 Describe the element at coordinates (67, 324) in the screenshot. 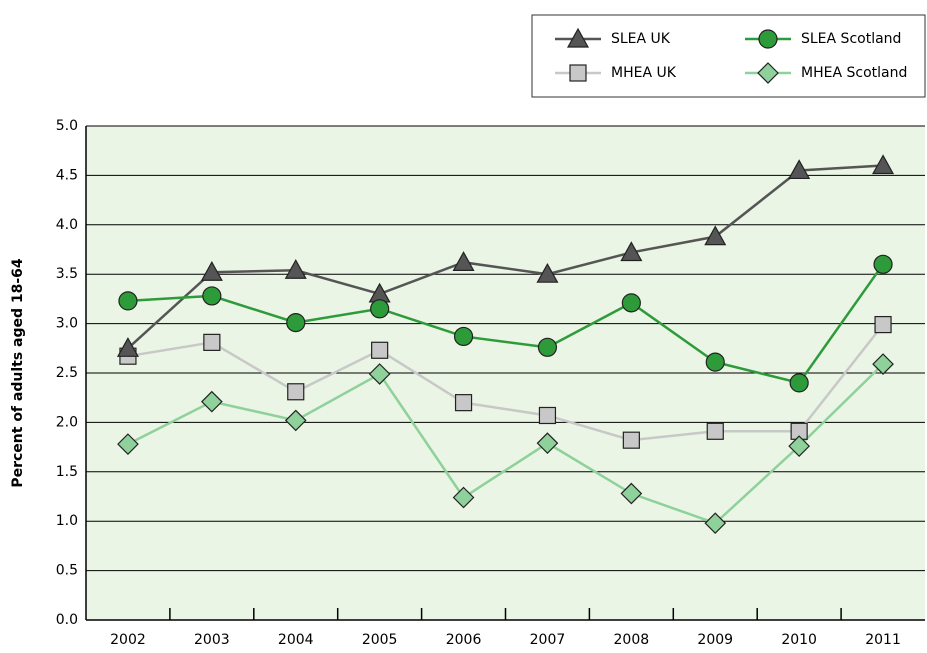

I see `y-tick-label: 3.0` at that location.